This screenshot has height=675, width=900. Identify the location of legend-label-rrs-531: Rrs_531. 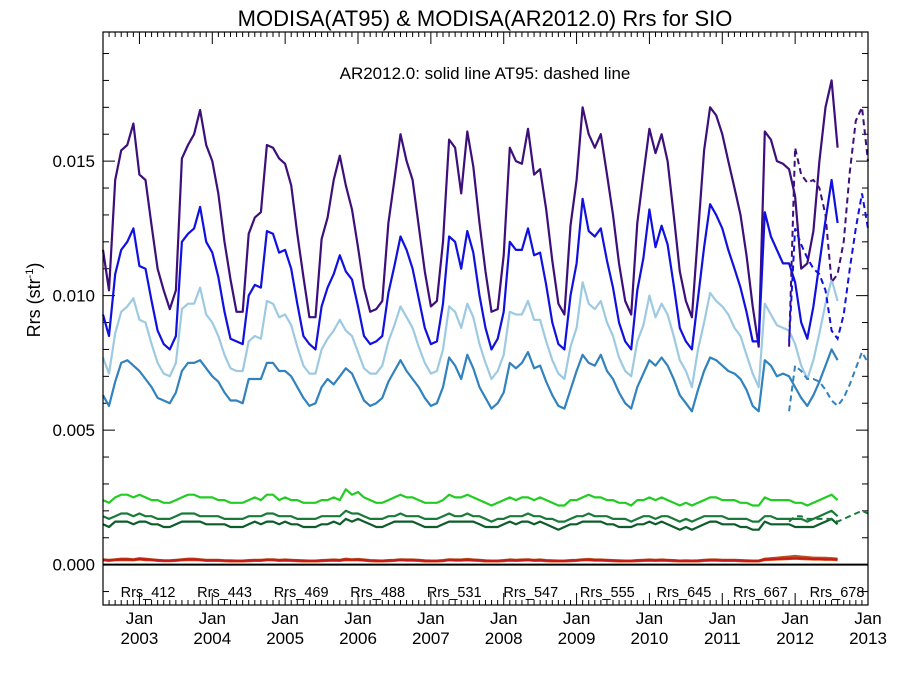
(454, 593).